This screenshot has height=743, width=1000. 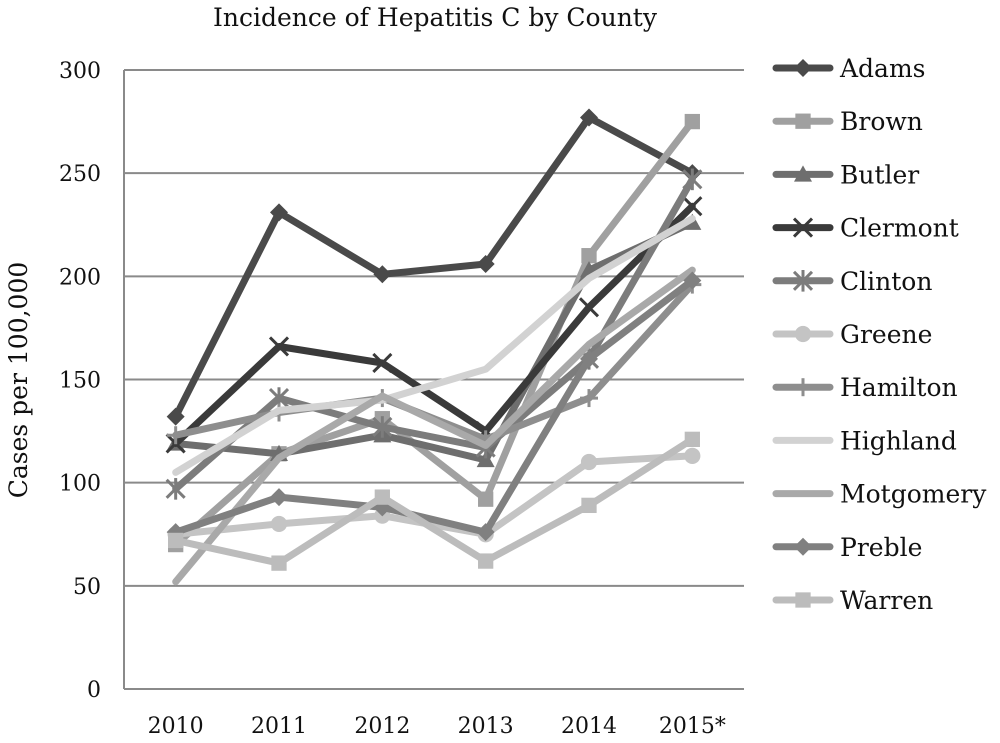 I want to click on legend-label: Clermont, so click(x=899, y=228).